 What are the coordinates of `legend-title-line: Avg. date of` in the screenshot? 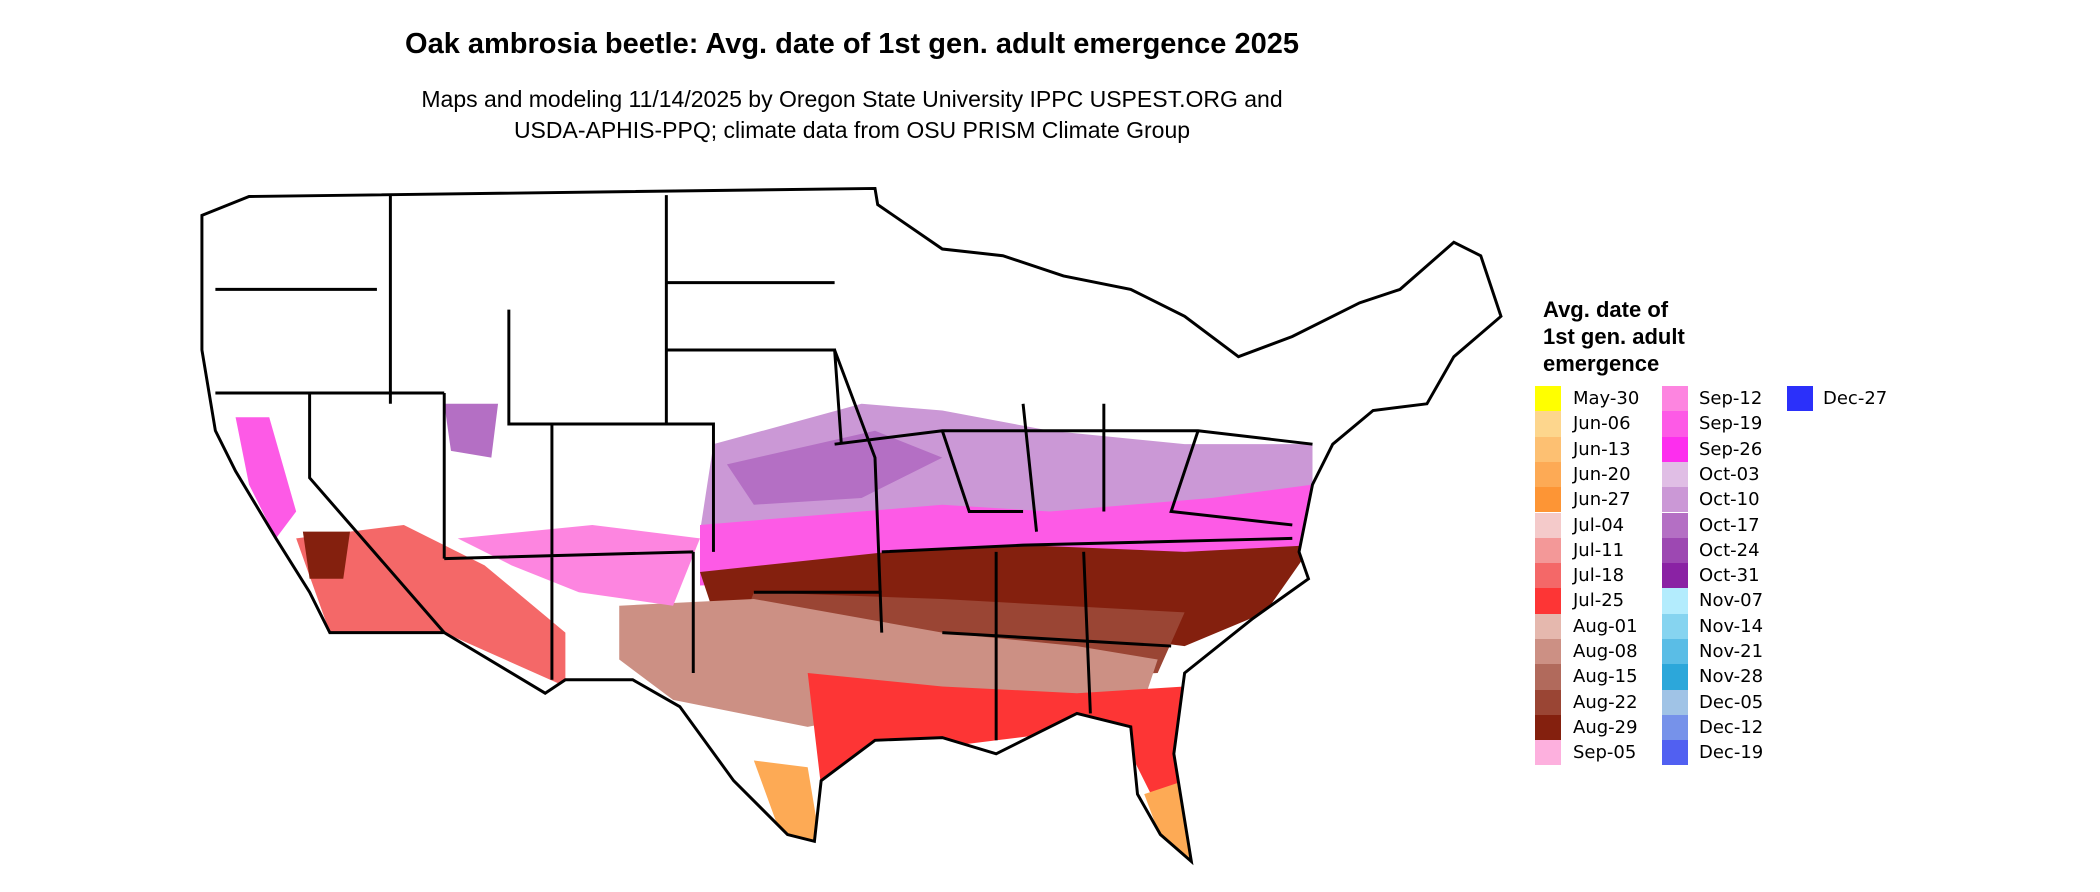 It's located at (1606, 309).